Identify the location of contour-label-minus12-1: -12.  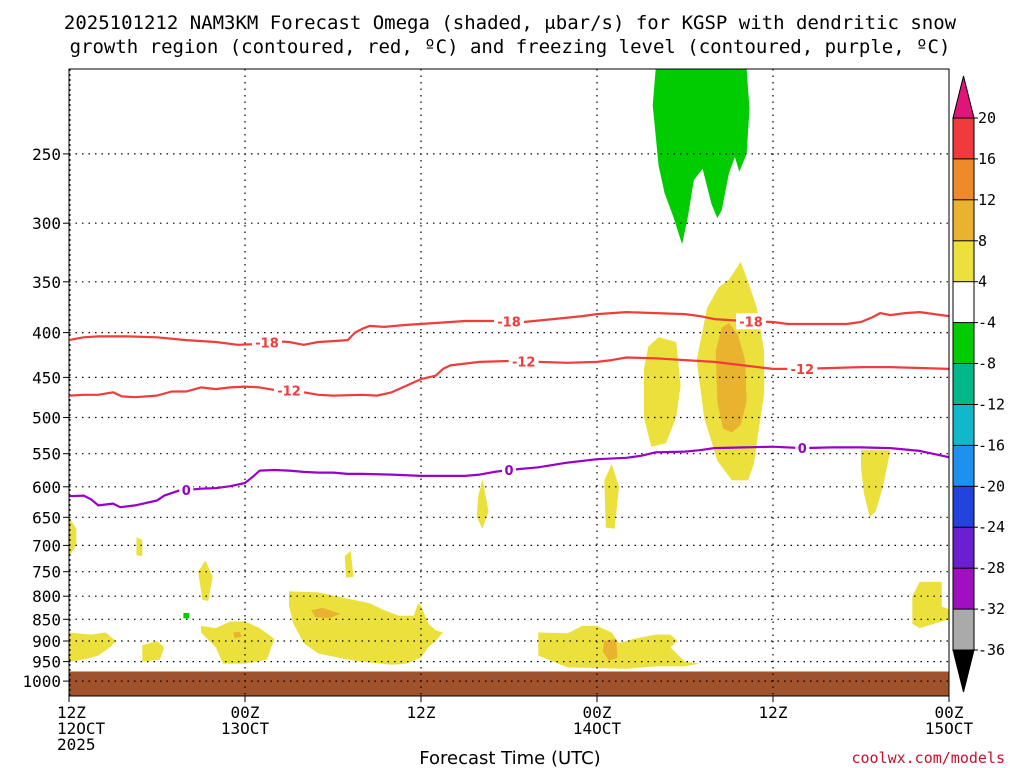
(524, 362).